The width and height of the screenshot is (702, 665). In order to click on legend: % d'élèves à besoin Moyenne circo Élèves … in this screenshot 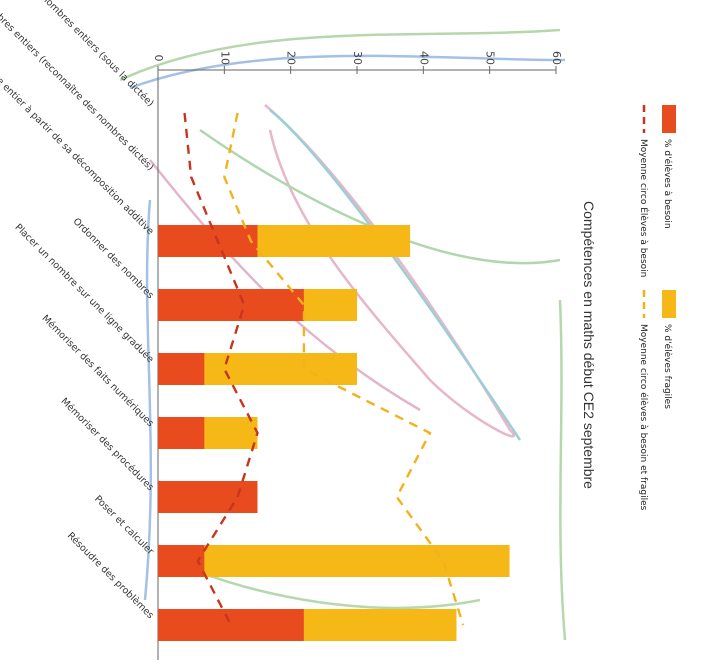, I will do `click(657, 308)`.